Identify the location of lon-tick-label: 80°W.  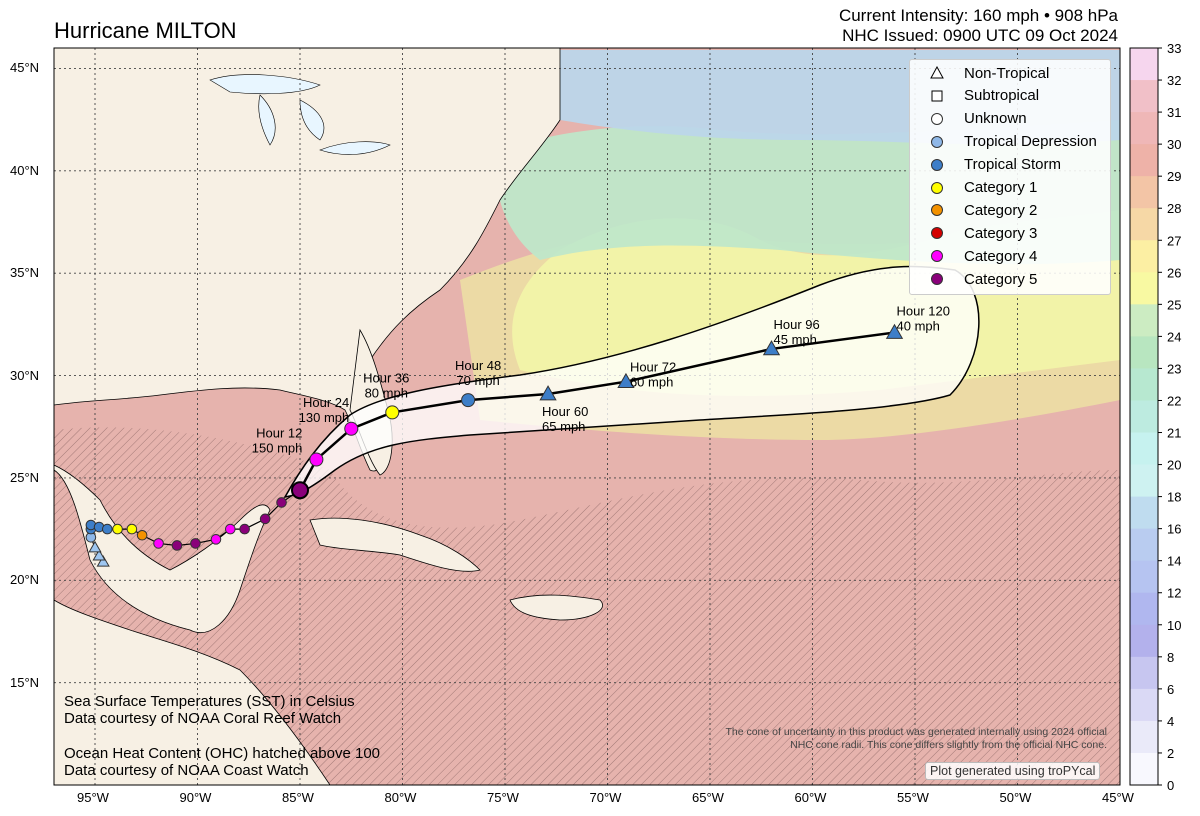
(400, 797).